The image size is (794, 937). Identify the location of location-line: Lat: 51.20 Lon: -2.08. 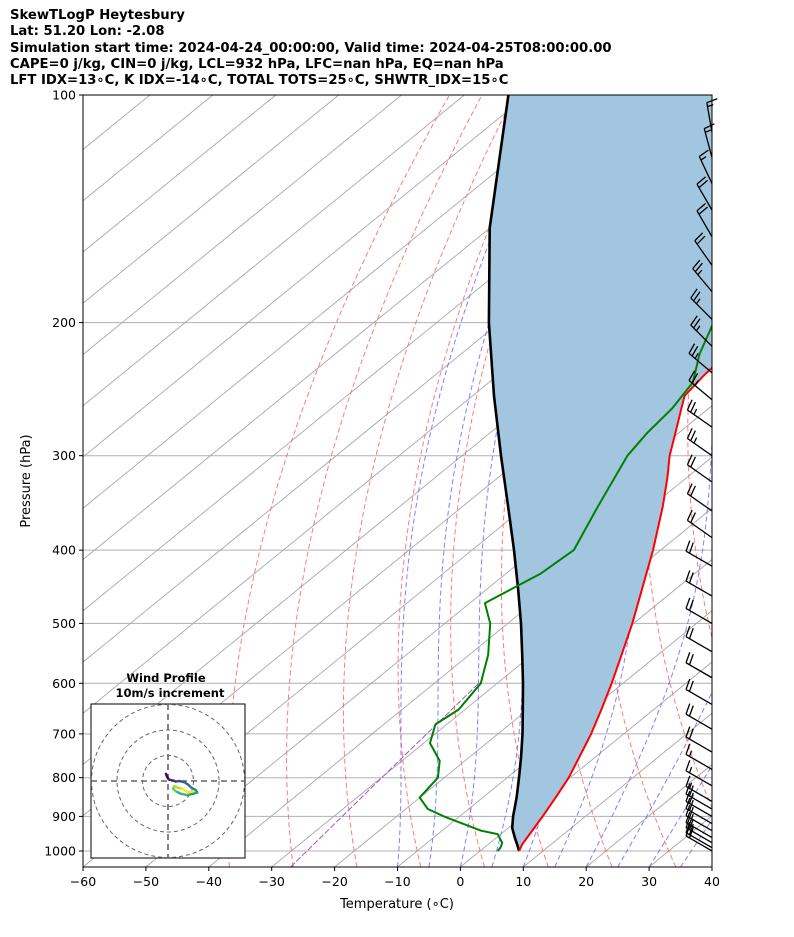
(87, 32).